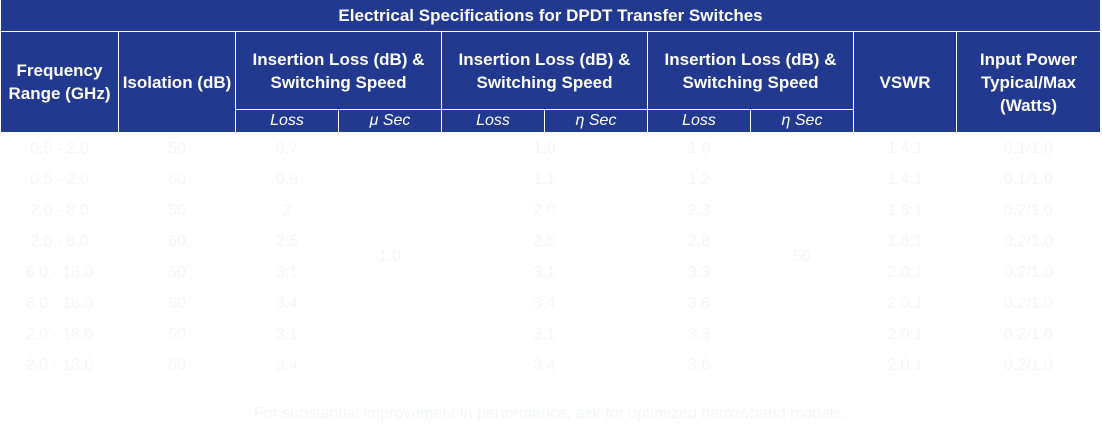 The height and width of the screenshot is (438, 1102). I want to click on subheader-loss-2: Loss, so click(493, 121).